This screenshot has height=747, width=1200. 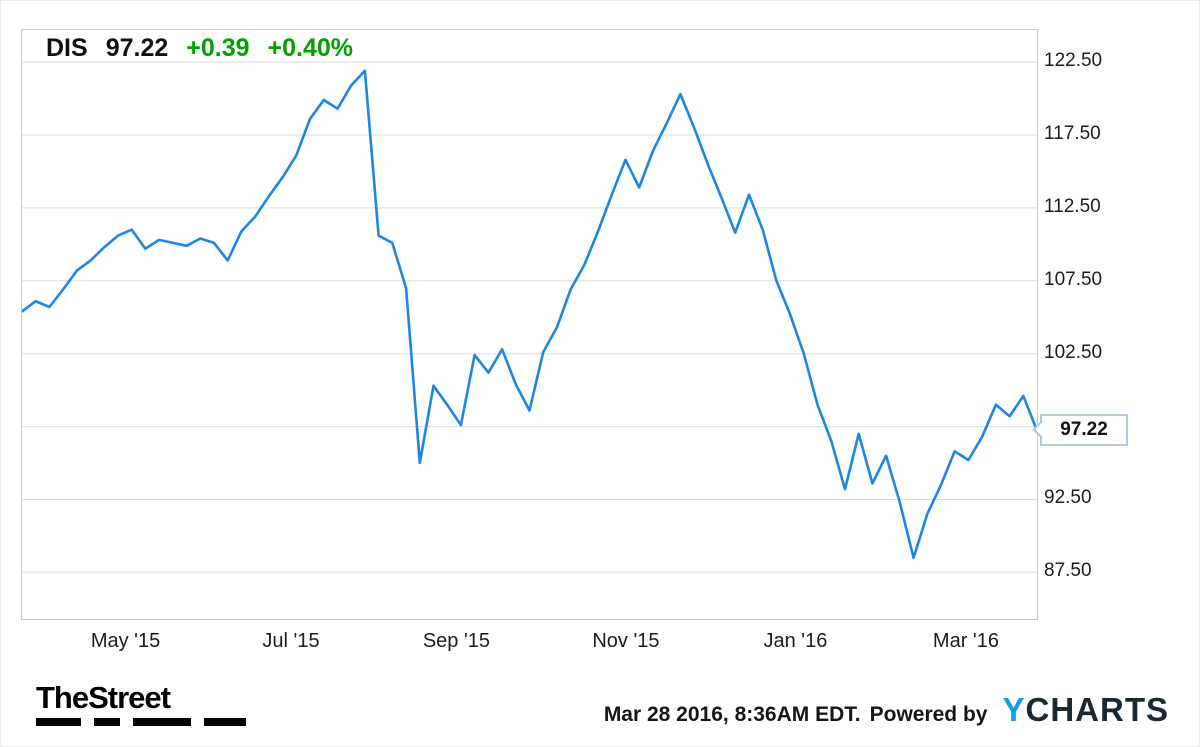 What do you see at coordinates (103, 697) in the screenshot?
I see `thestreet-logo-text: TheStreet` at bounding box center [103, 697].